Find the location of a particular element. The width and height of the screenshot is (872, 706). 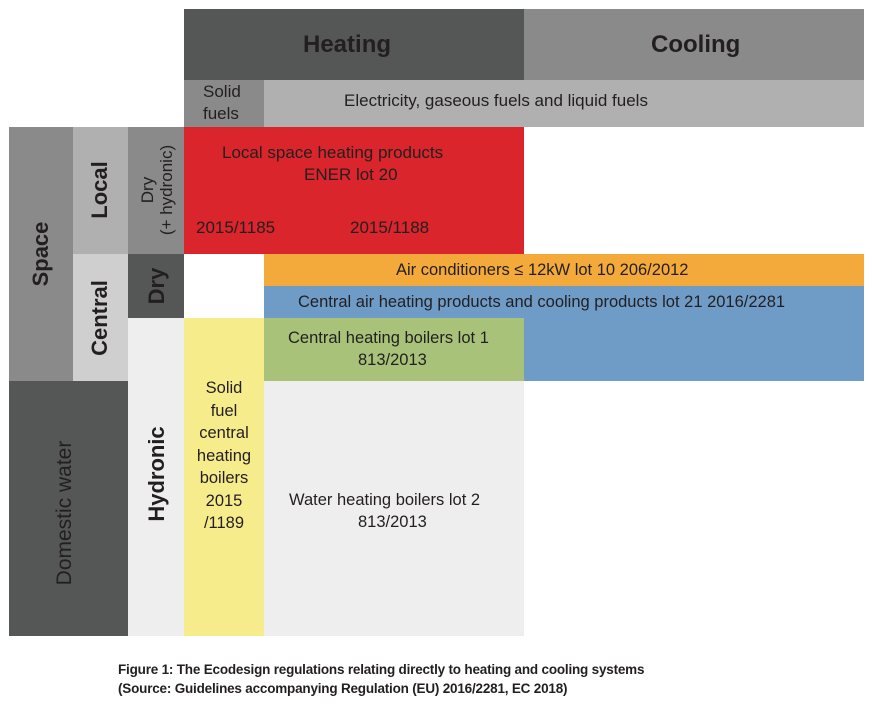

cooling-header-label: Cooling is located at coordinates (696, 44).